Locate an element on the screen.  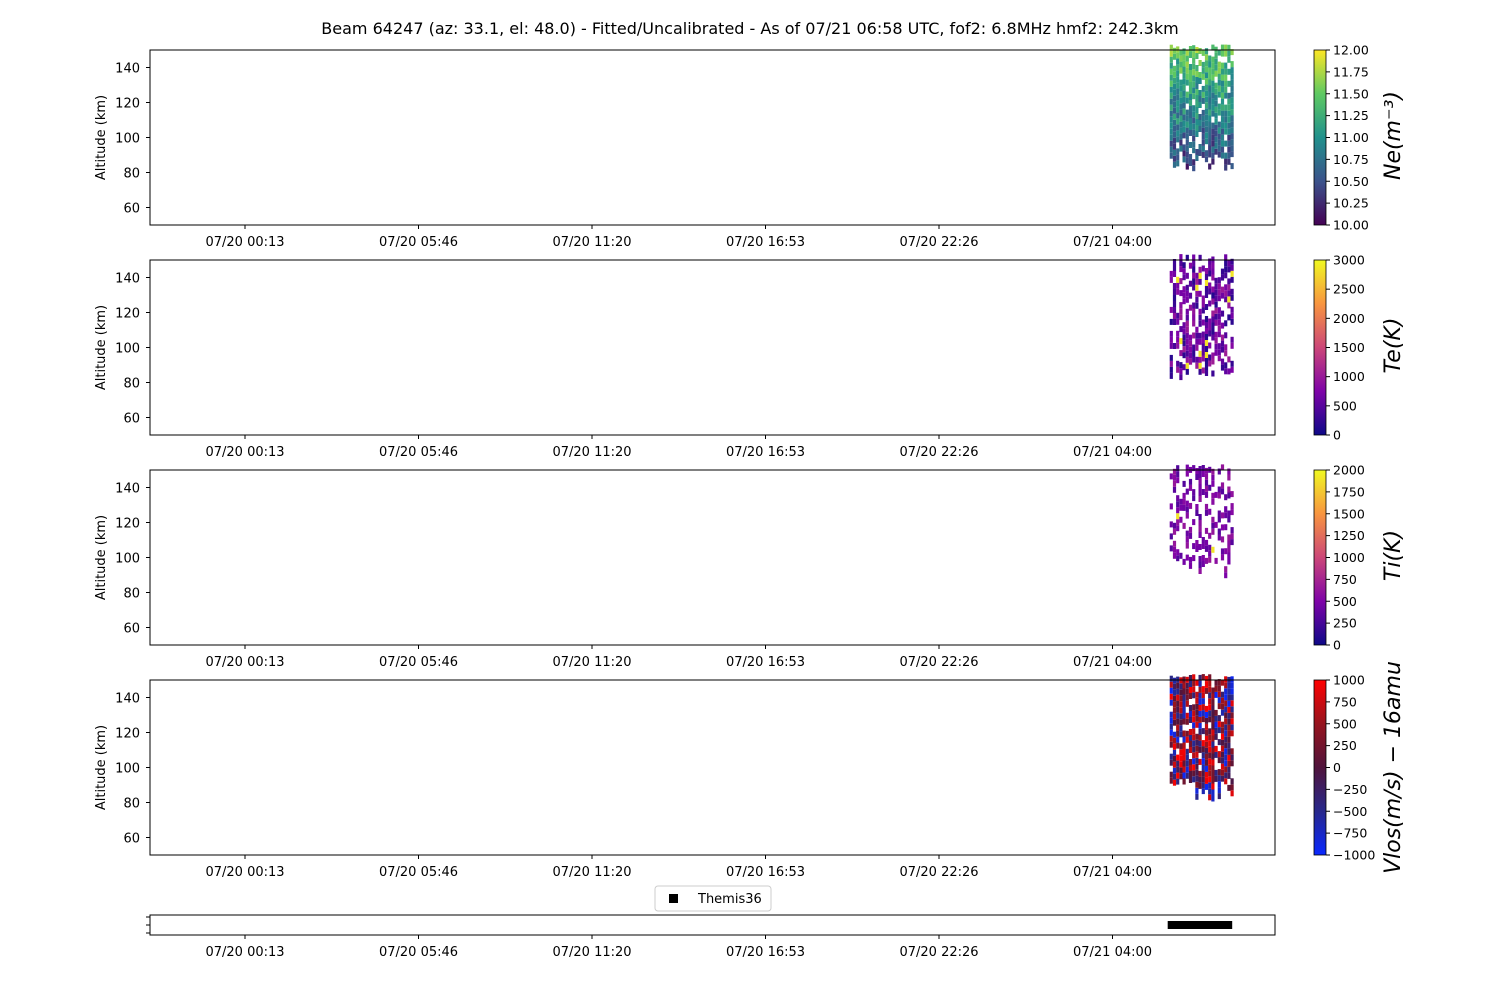
x-tick-label: 07/20 16:53 is located at coordinates (765, 952).